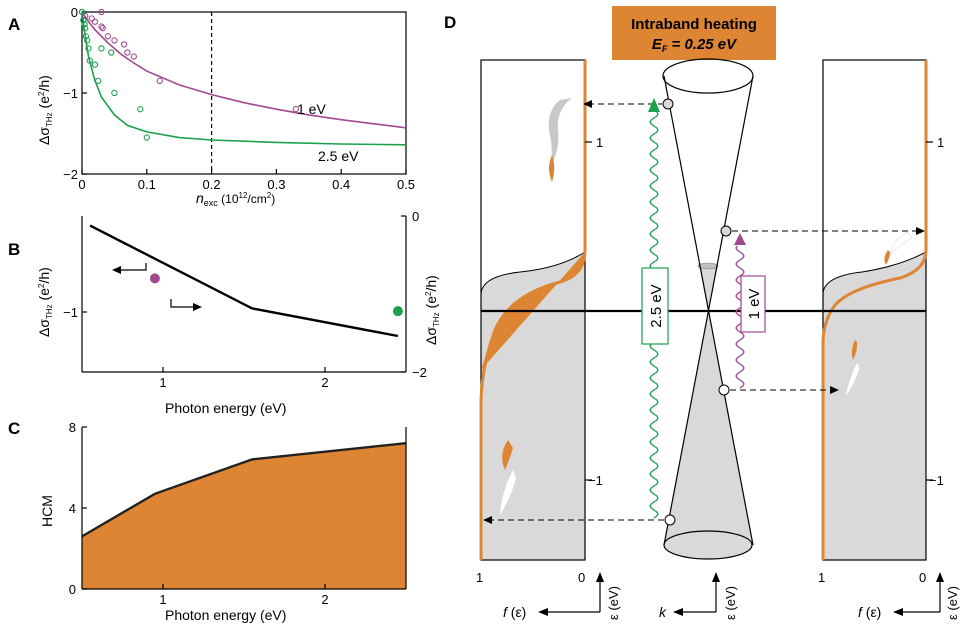 Image resolution: width=965 pixels, height=629 pixels. Describe the element at coordinates (581, 577) in the screenshot. I see `left-occ-label-0: 0` at that location.